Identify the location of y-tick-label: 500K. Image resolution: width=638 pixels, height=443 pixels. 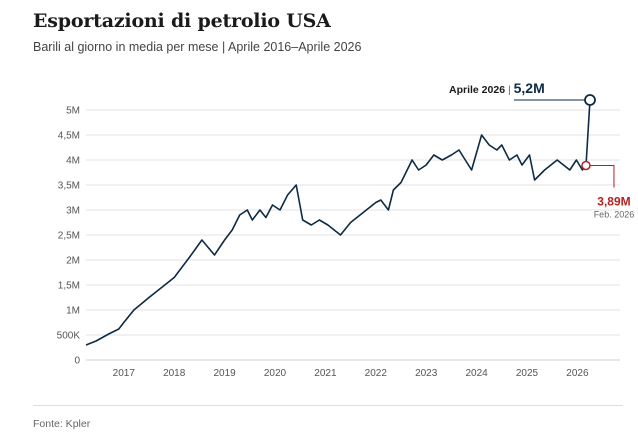
(69, 336).